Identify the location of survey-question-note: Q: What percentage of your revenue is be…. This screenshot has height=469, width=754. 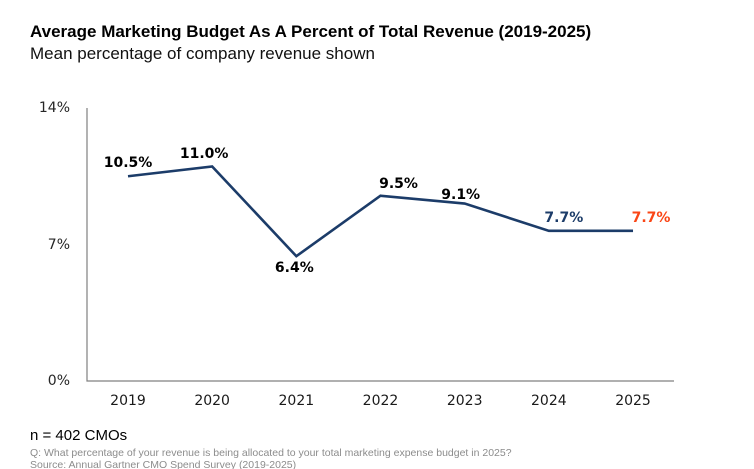
(271, 453).